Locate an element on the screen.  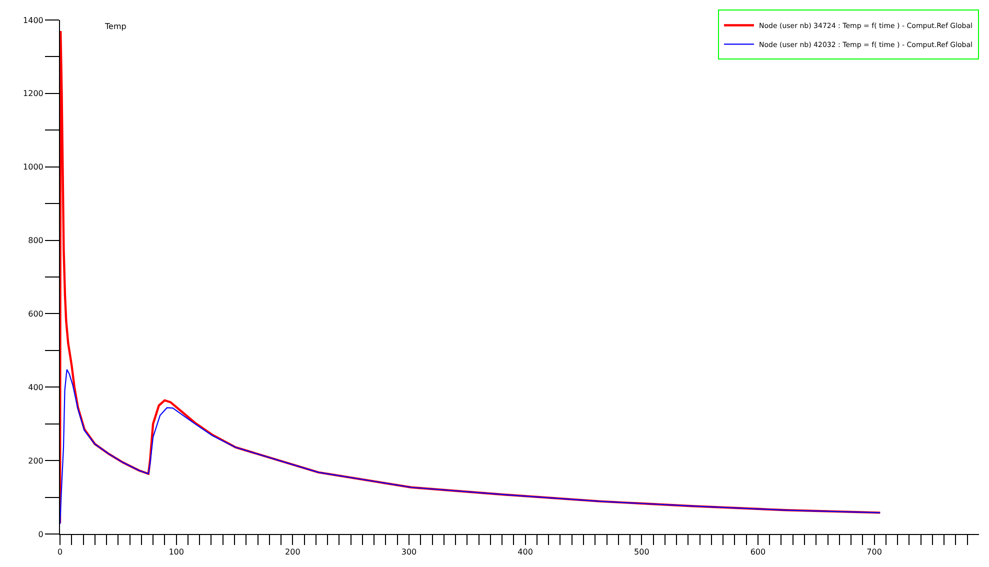
y-tick-label: 1000 is located at coordinates (33, 167).